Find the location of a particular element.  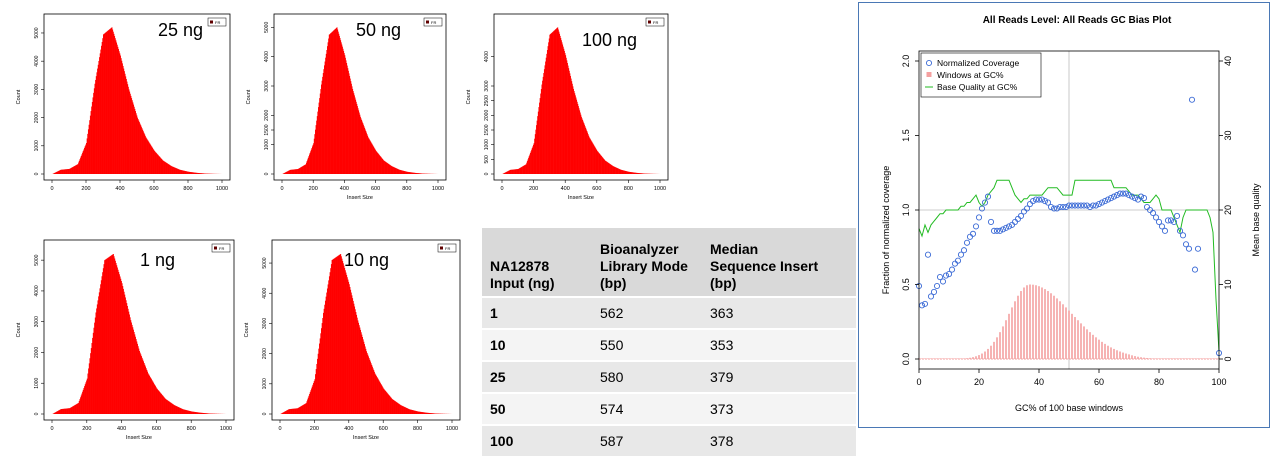

gc-plot-title: All Reads Level: All Reads GC Bias Plot is located at coordinates (1077, 20).